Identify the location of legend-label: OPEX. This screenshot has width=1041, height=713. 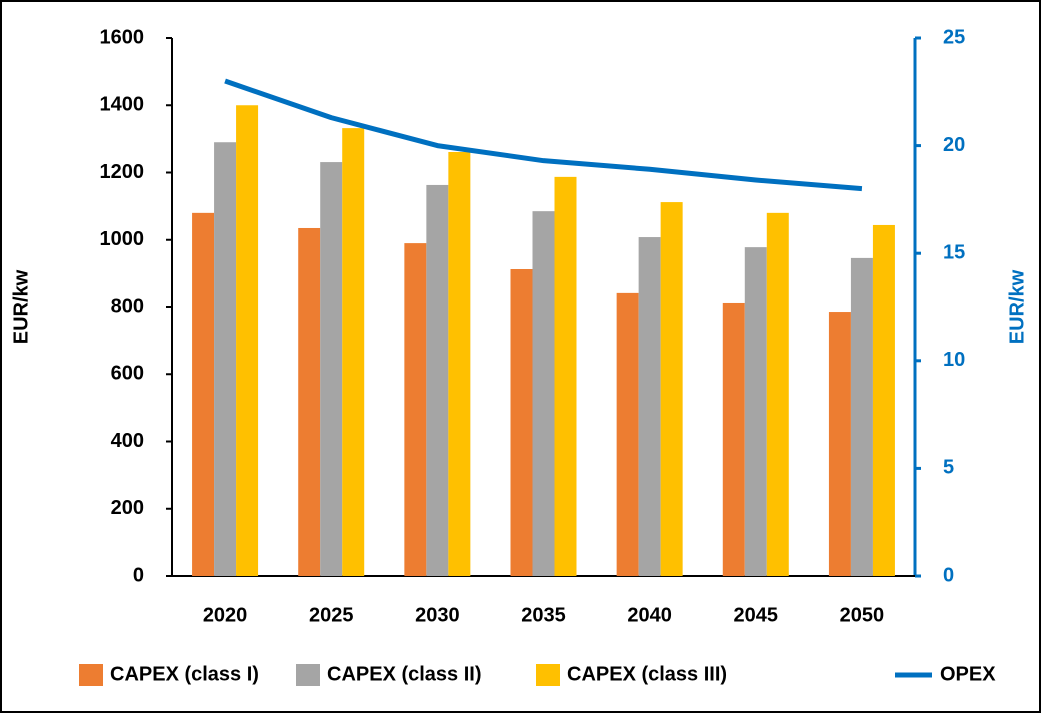
(968, 674).